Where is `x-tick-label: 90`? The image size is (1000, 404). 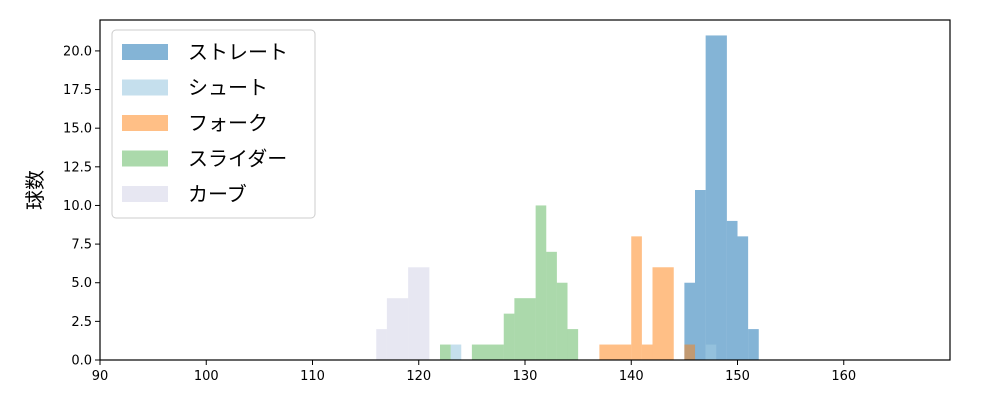 x-tick-label: 90 is located at coordinates (100, 376).